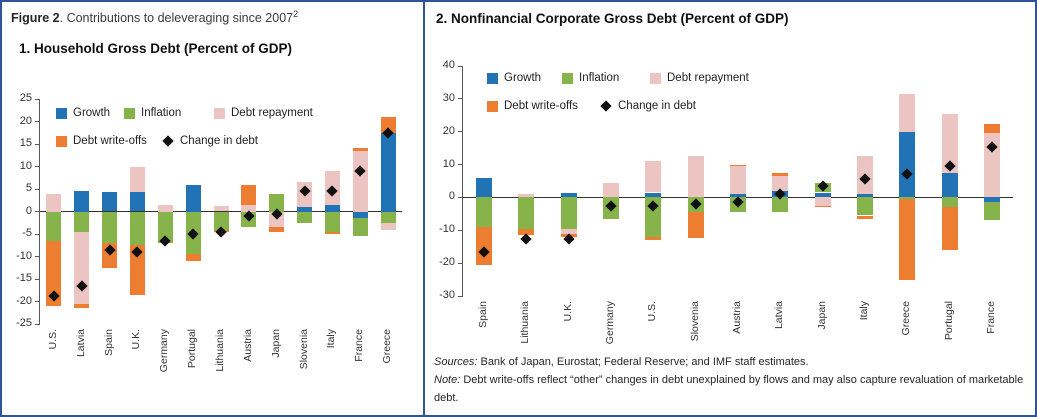 The height and width of the screenshot is (417, 1037). What do you see at coordinates (448, 130) in the screenshot?
I see `corporate-y-tick-label: 20` at bounding box center [448, 130].